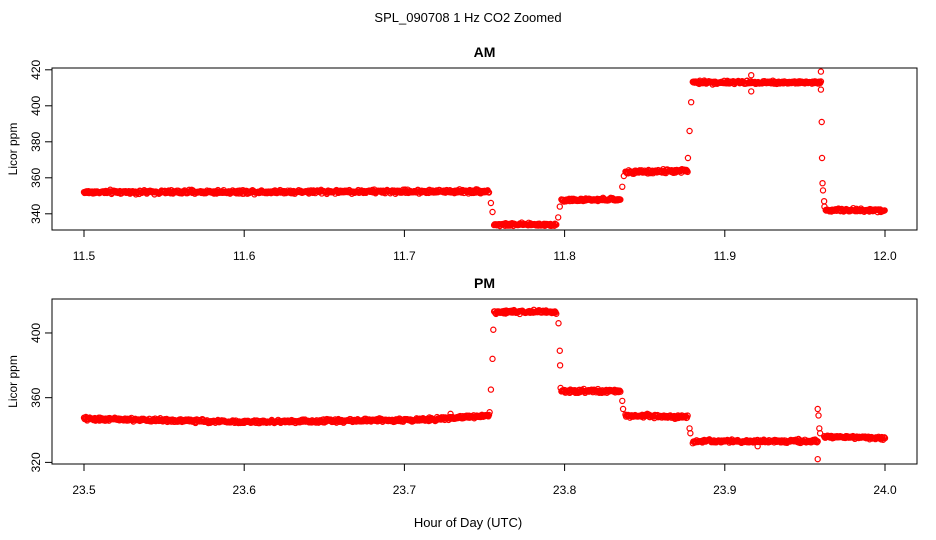 This screenshot has width=936, height=540. What do you see at coordinates (885, 490) in the screenshot?
I see `pm-x-tick-label: 24.0` at bounding box center [885, 490].